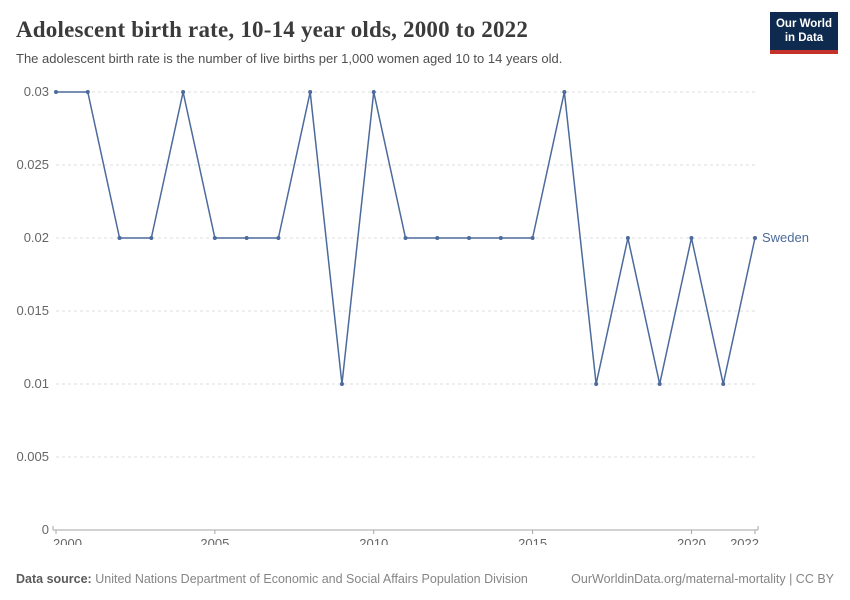 This screenshot has width=850, height=600. I want to click on y-axis-tick-label: 0, so click(45, 529).